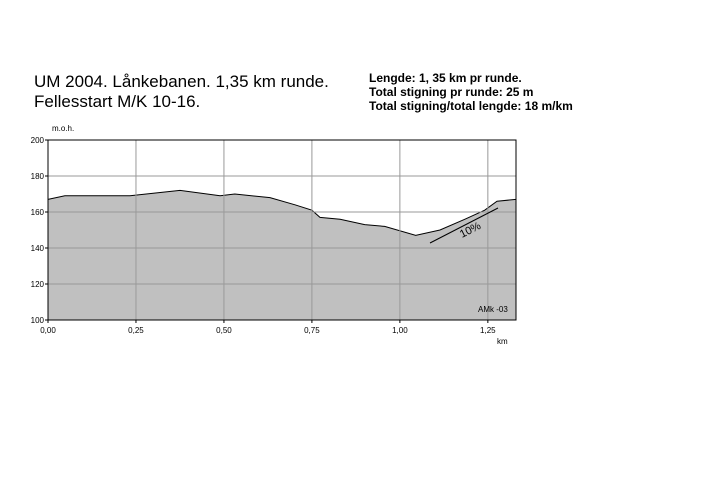  What do you see at coordinates (38, 320) in the screenshot?
I see `y-tick-label: 100` at bounding box center [38, 320].